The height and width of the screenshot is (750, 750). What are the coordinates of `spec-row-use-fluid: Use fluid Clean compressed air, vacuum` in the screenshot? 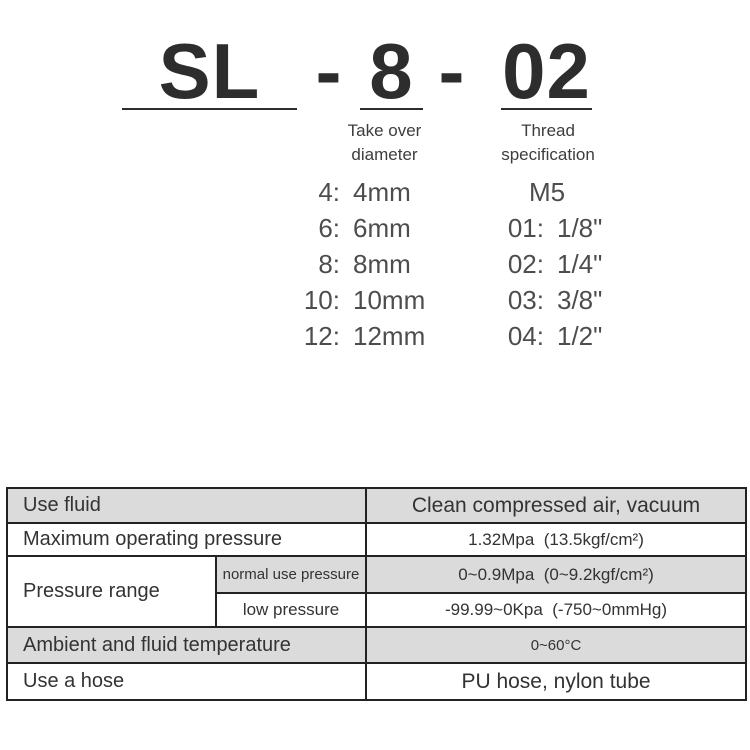 It's located at (376, 505).